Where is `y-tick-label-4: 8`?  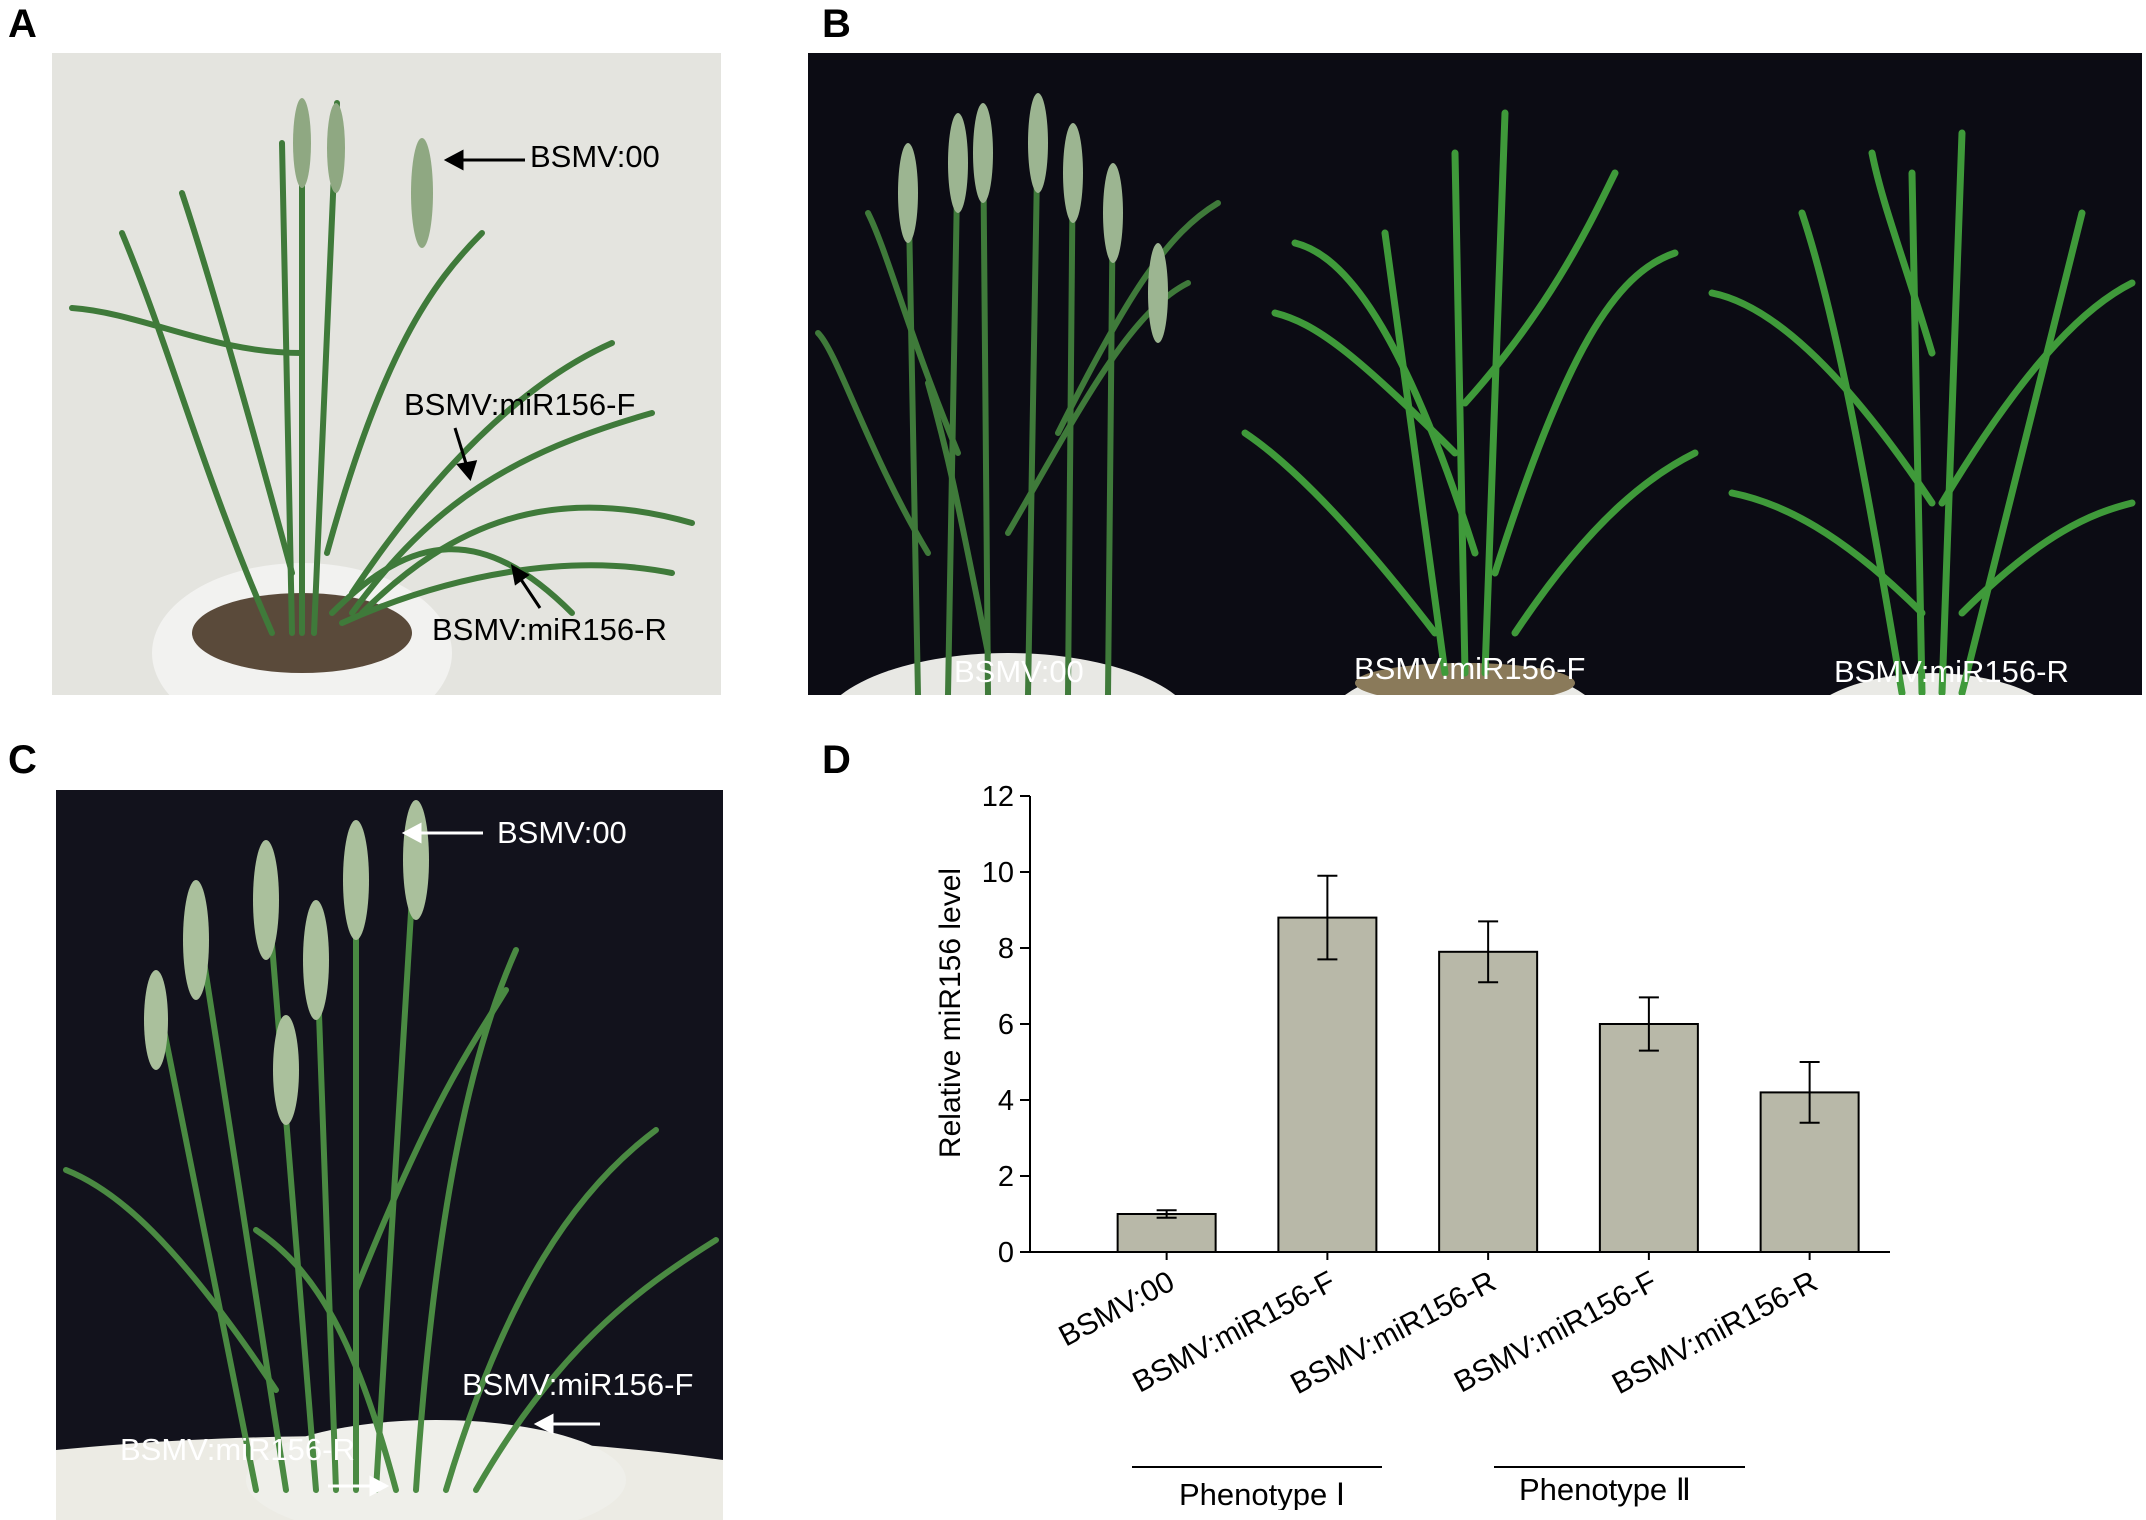 y-tick-label-4: 8 is located at coordinates (1006, 949).